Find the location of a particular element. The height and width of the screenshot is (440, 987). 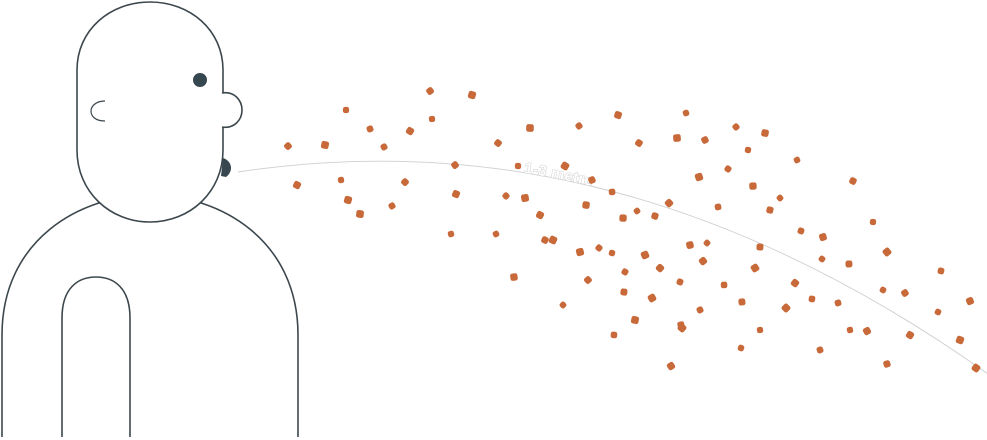

person-mouth is located at coordinates (226, 167).